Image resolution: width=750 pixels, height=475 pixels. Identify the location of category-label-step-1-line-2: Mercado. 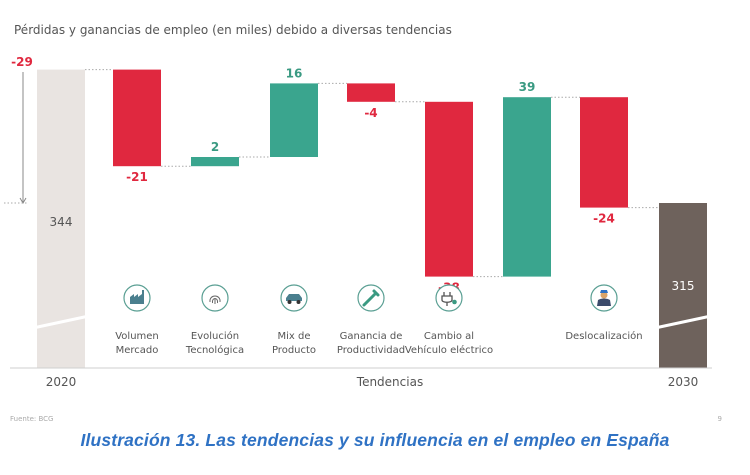
(137, 350).